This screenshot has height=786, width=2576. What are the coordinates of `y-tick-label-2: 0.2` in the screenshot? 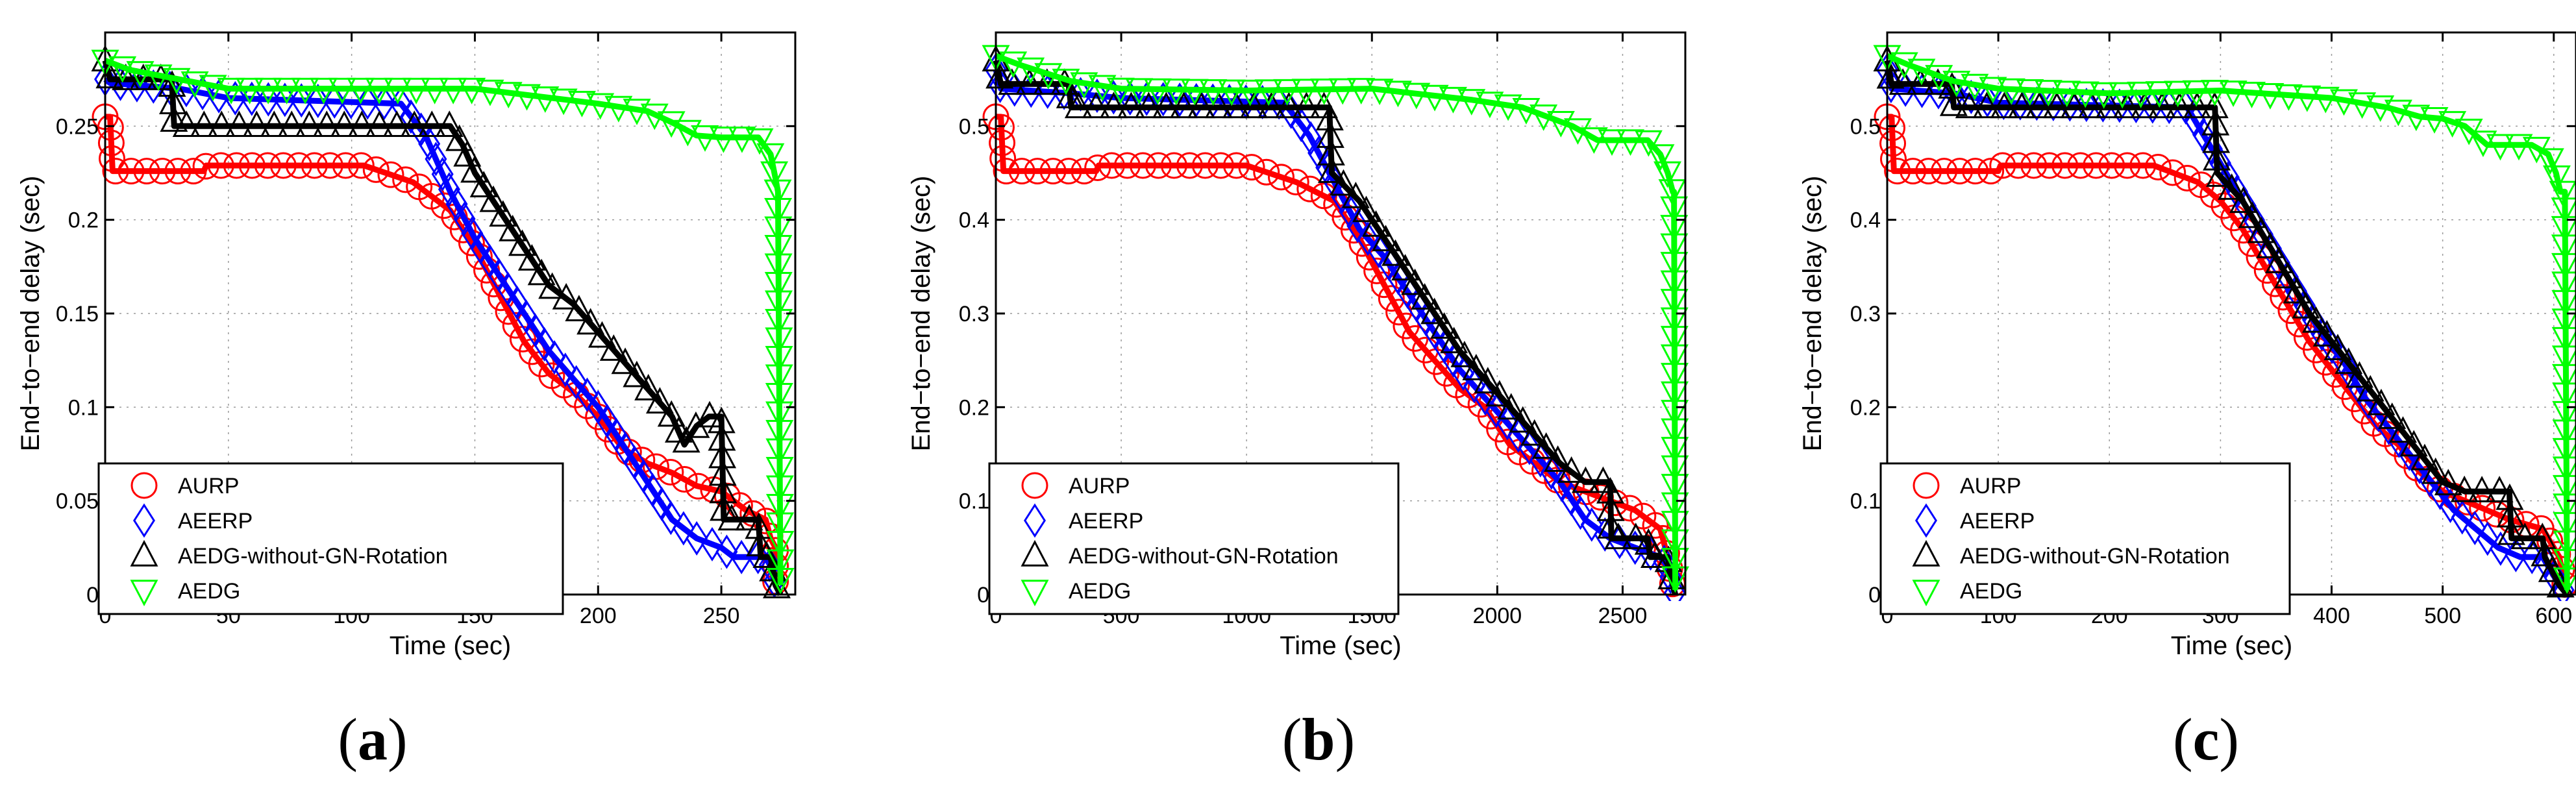 It's located at (974, 407).